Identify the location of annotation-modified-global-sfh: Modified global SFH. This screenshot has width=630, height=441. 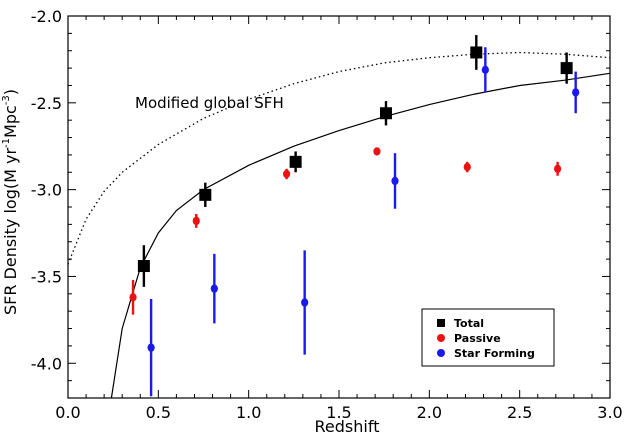
(209, 103).